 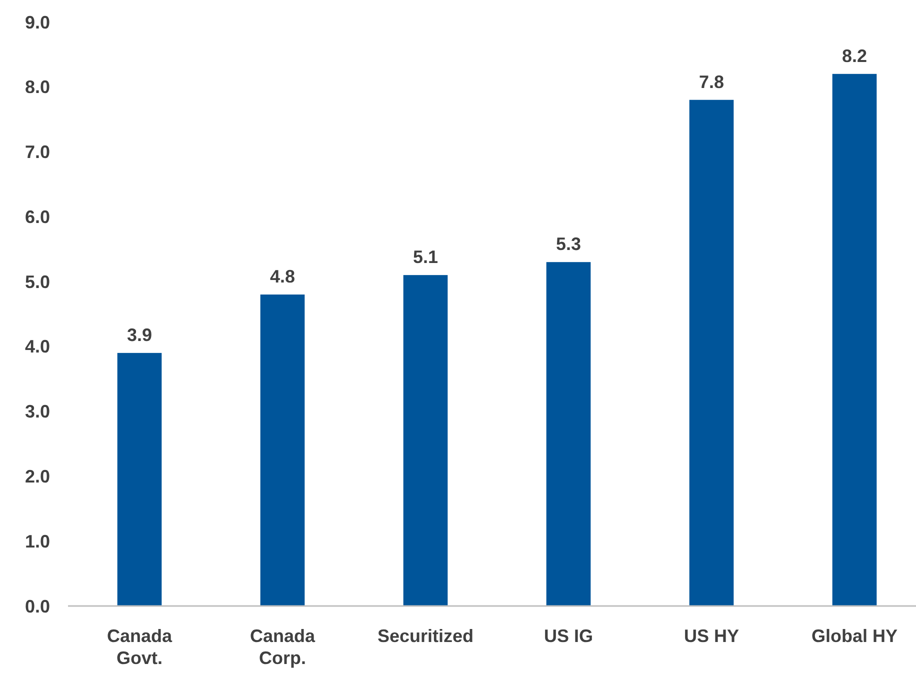 What do you see at coordinates (425, 636) in the screenshot?
I see `x-tick-label: Securitized` at bounding box center [425, 636].